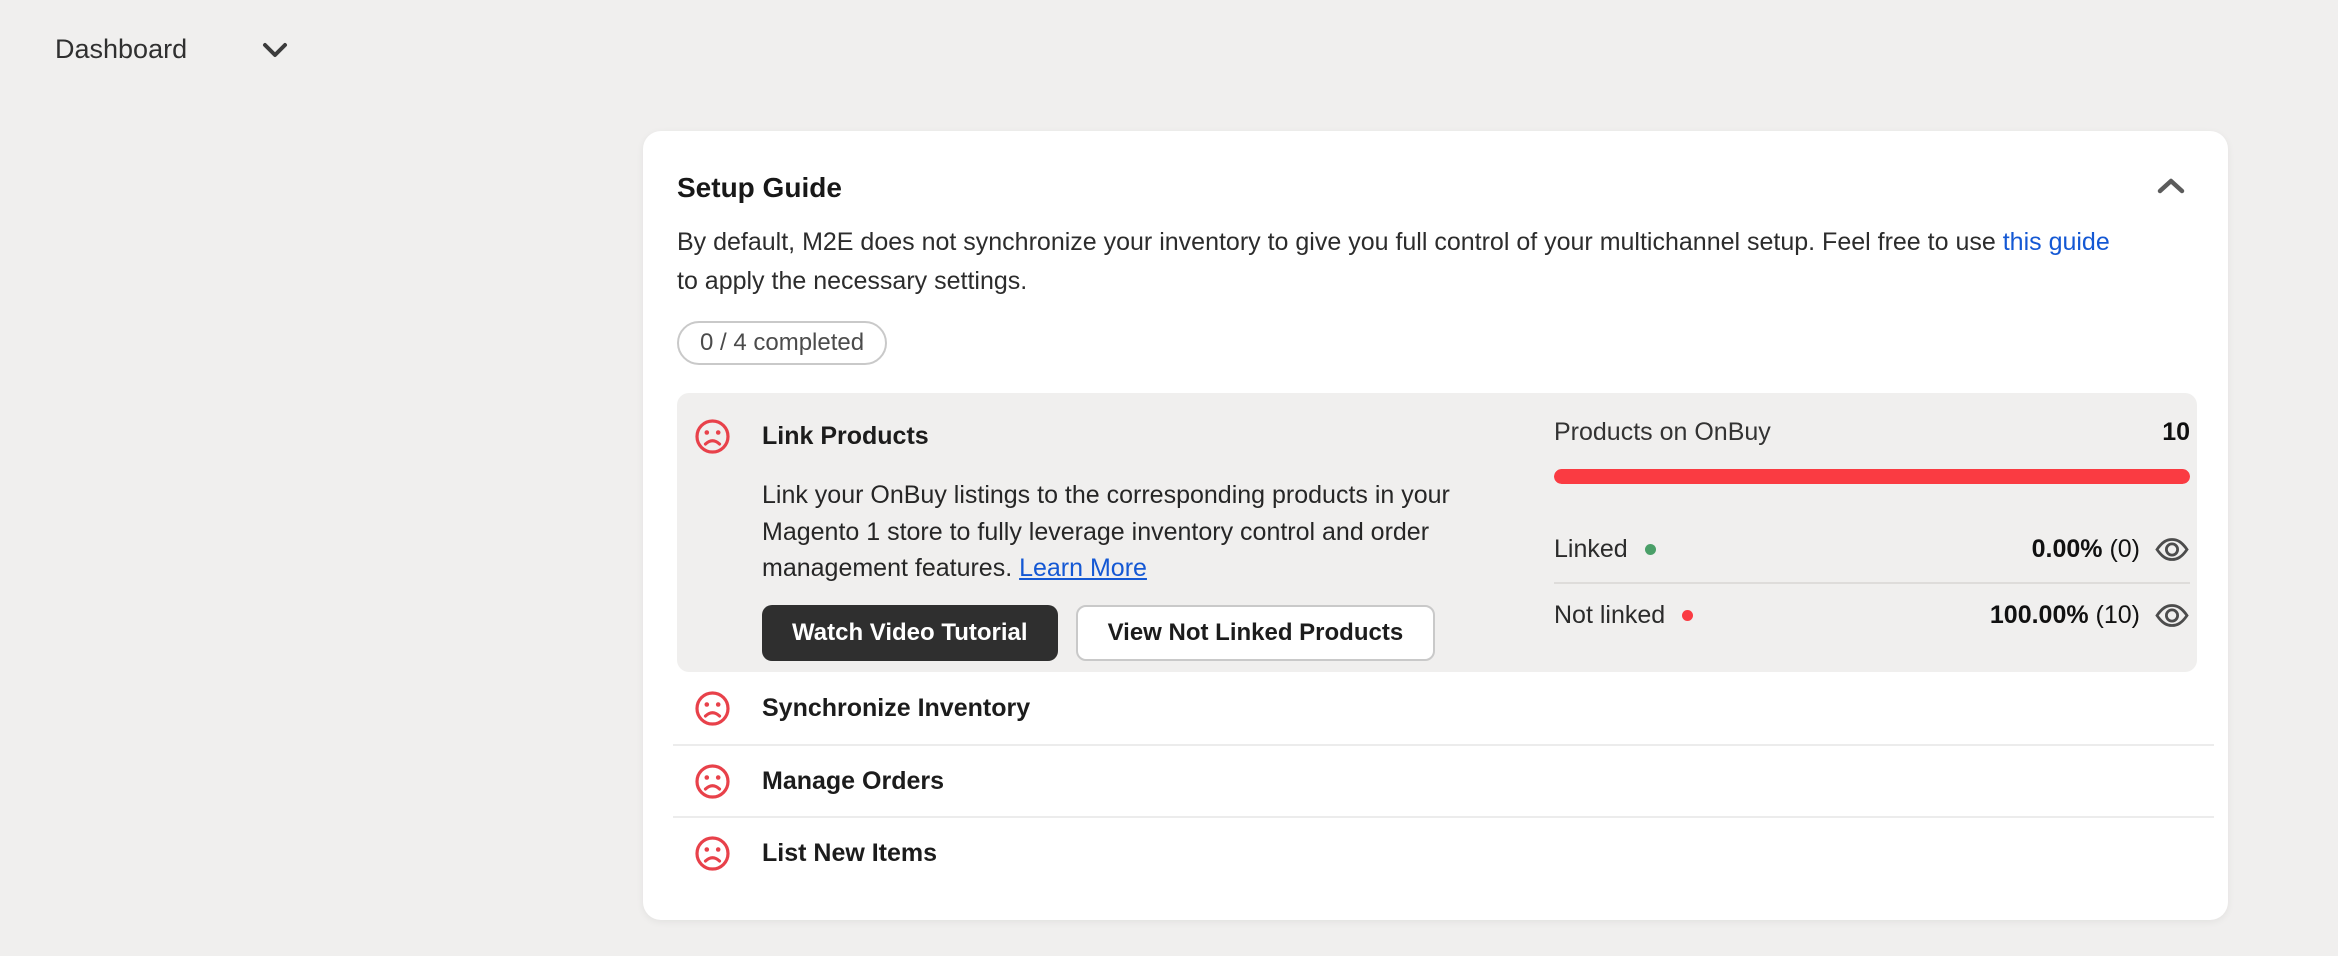 The width and height of the screenshot is (2338, 956). Describe the element at coordinates (1083, 568) in the screenshot. I see `learn-more-link: Learn More` at that location.